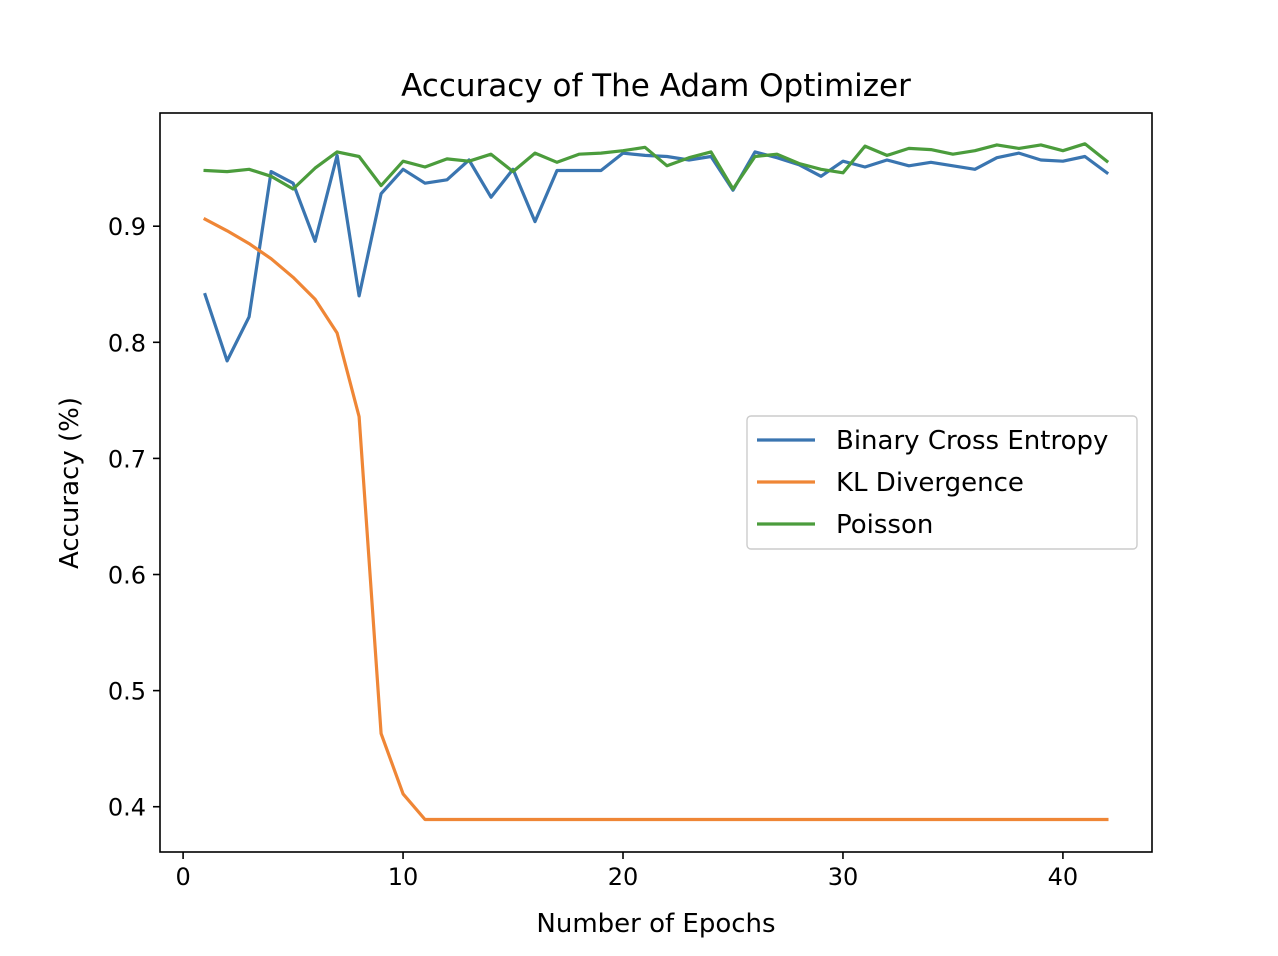 The height and width of the screenshot is (956, 1278). What do you see at coordinates (655, 924) in the screenshot?
I see `x-axis-label: Number of Epochs` at bounding box center [655, 924].